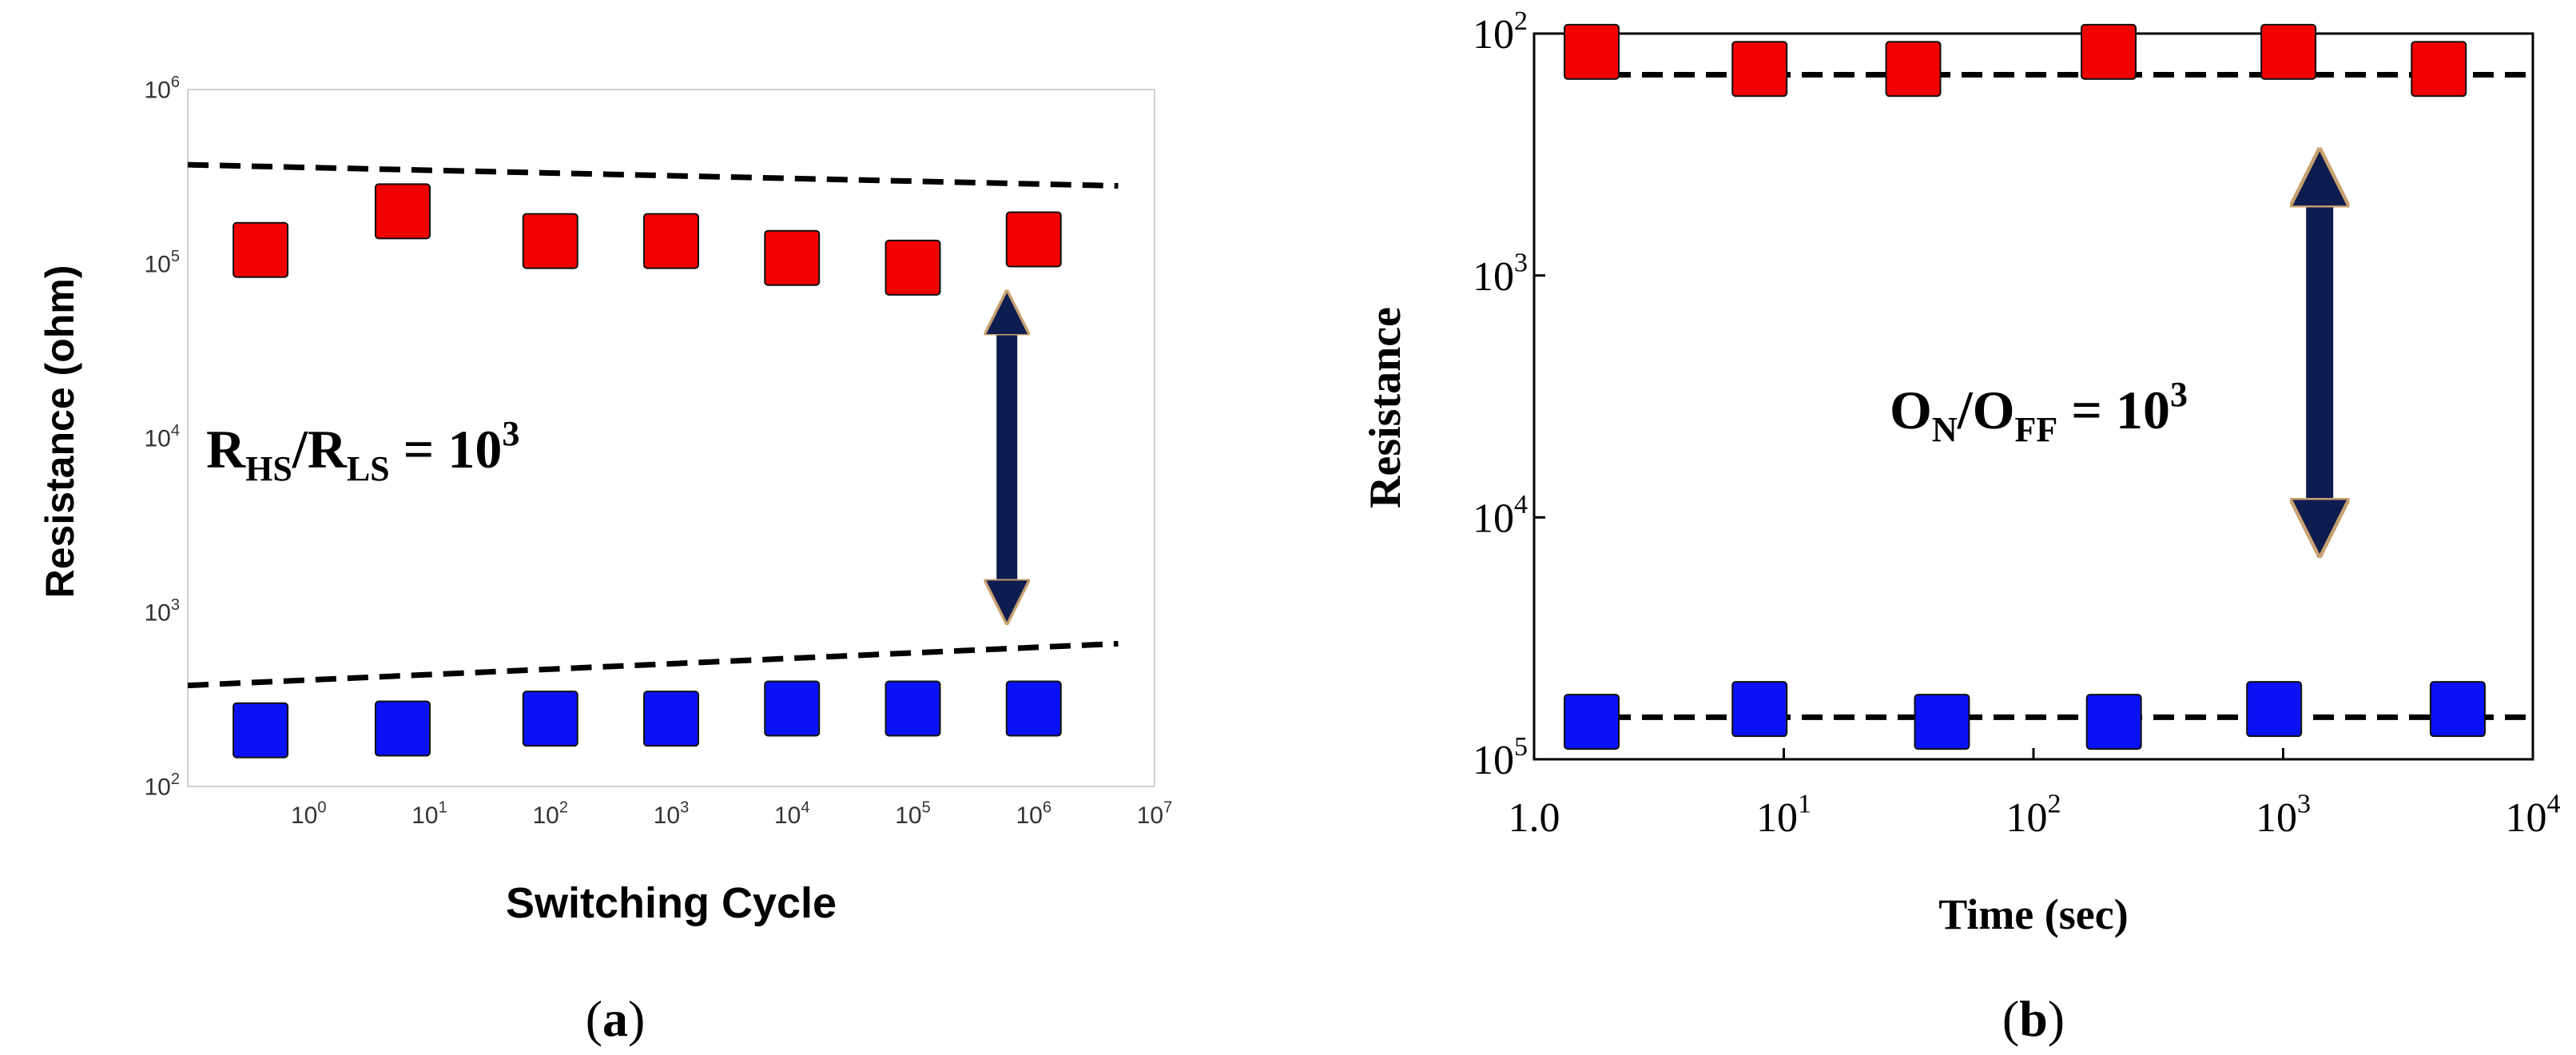 This screenshot has height=1055, width=2576. Describe the element at coordinates (1500, 32) in the screenshot. I see `chart-b-y-tick-label: 10²` at that location.